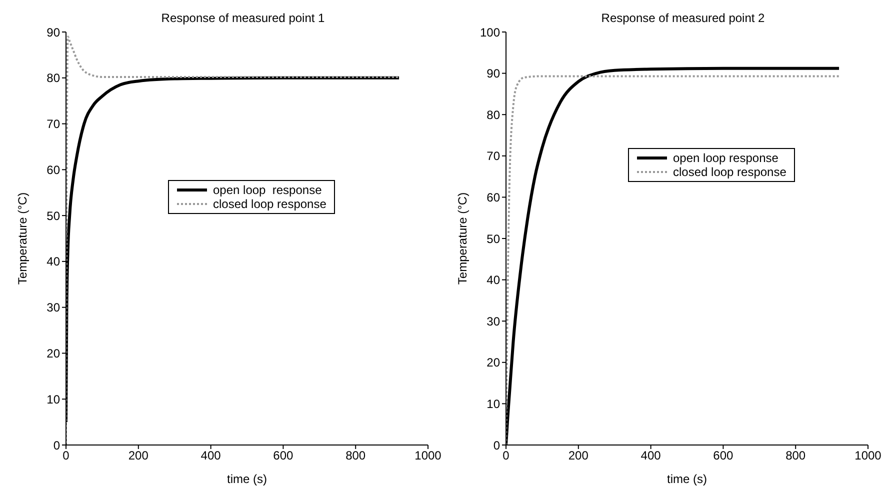 The image size is (896, 493). Describe the element at coordinates (490, 32) in the screenshot. I see `y-tick-label: 100` at that location.